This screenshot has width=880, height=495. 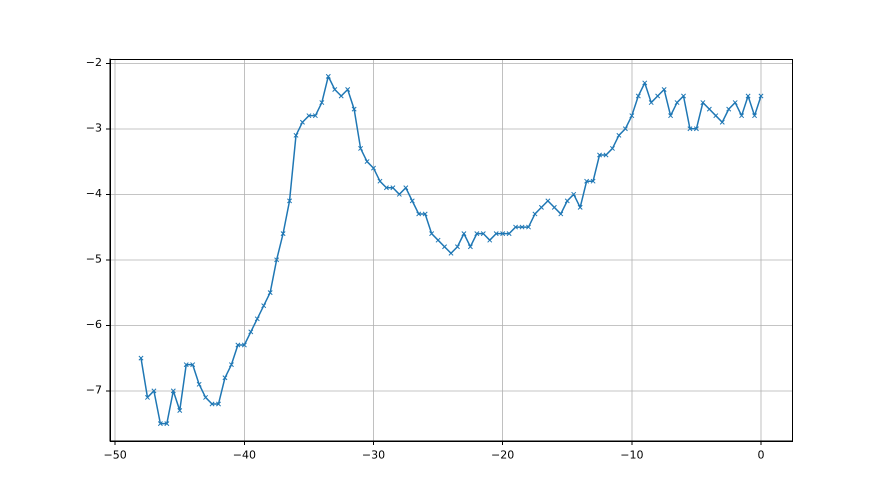 What do you see at coordinates (94, 325) in the screenshot?
I see `y-tick-label: −6` at bounding box center [94, 325].